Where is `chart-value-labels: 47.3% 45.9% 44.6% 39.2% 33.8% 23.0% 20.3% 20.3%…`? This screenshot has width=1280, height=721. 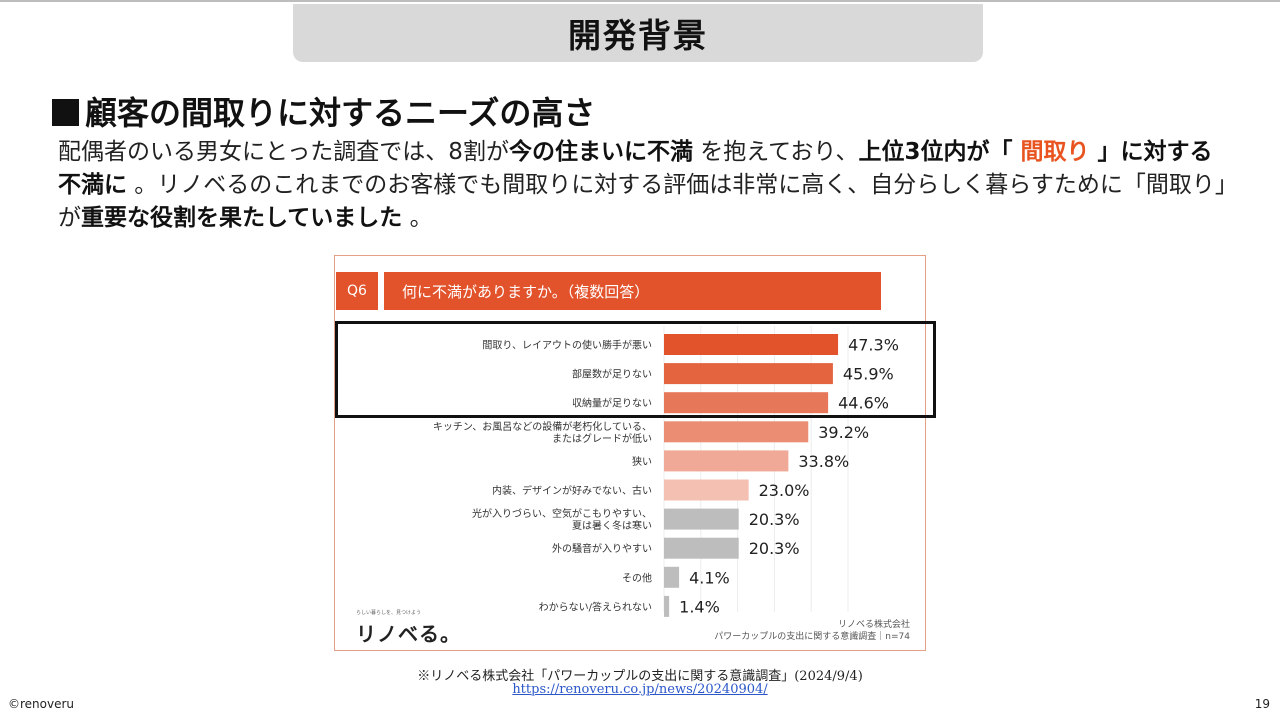 chart-value-labels: 47.3% 45.9% 44.6% 39.2% 33.8% 23.0% 20.3% 20.3%… is located at coordinates (789, 476).